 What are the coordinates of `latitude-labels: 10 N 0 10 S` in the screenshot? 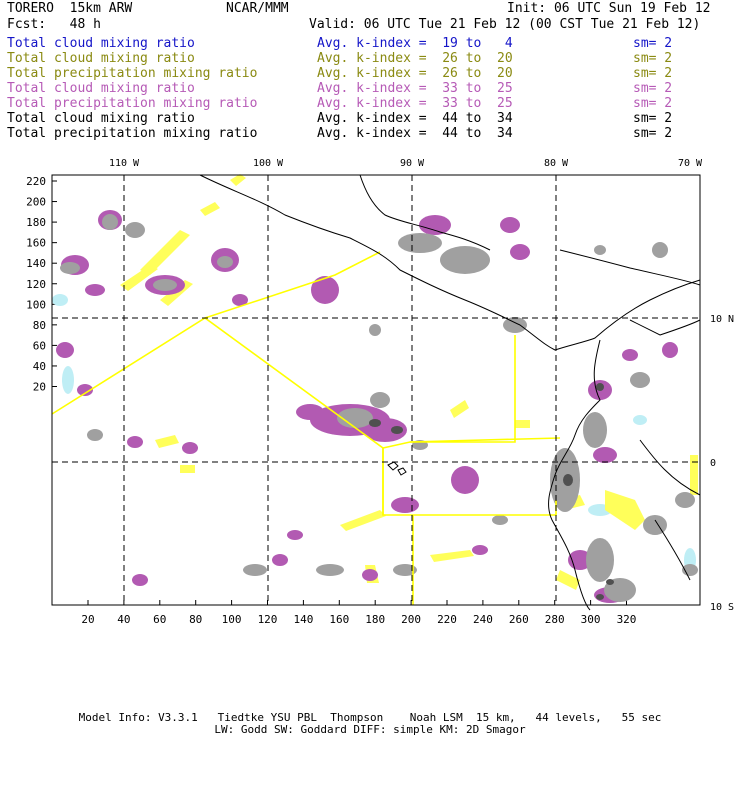 It's located at (722, 463).